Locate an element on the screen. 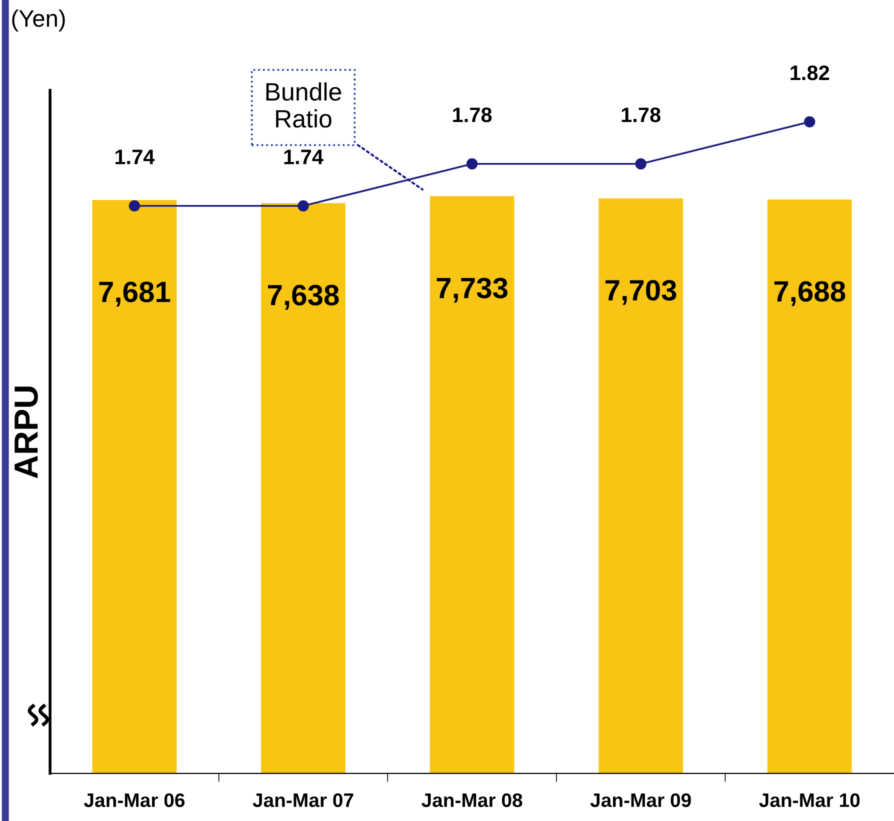  data-label: 7,638 is located at coordinates (303, 297).